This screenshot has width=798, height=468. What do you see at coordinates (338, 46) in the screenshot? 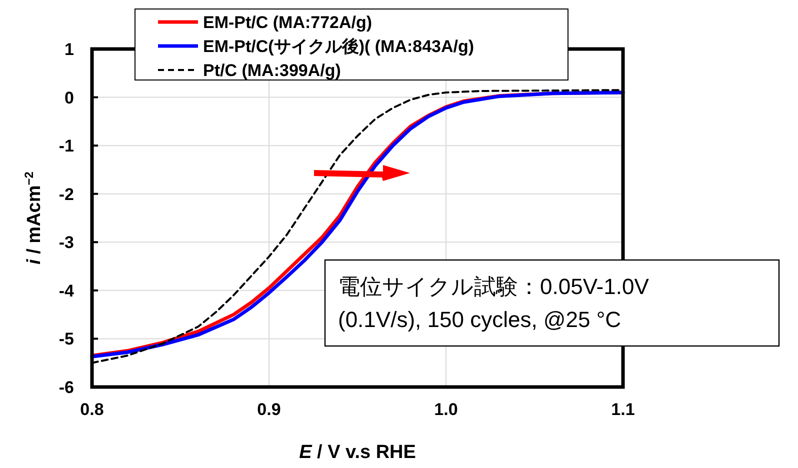
I see `legend-label: EM-Pt/C(サイクル後)( (MA:843A/g)` at bounding box center [338, 46].